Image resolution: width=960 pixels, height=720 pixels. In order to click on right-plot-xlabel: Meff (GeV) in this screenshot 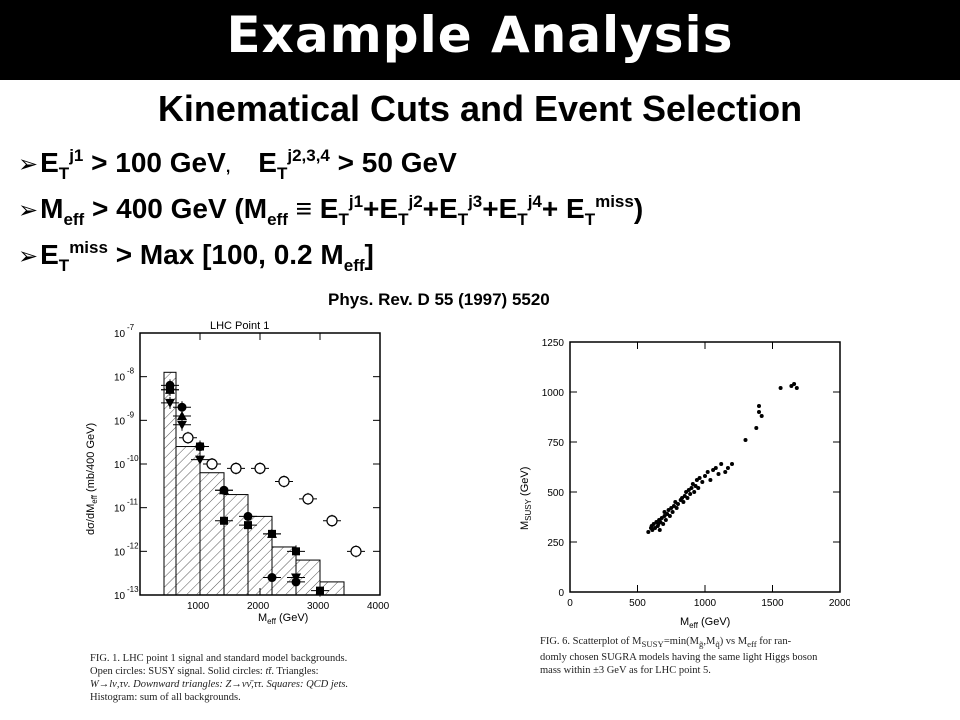, I will do `click(705, 623)`.